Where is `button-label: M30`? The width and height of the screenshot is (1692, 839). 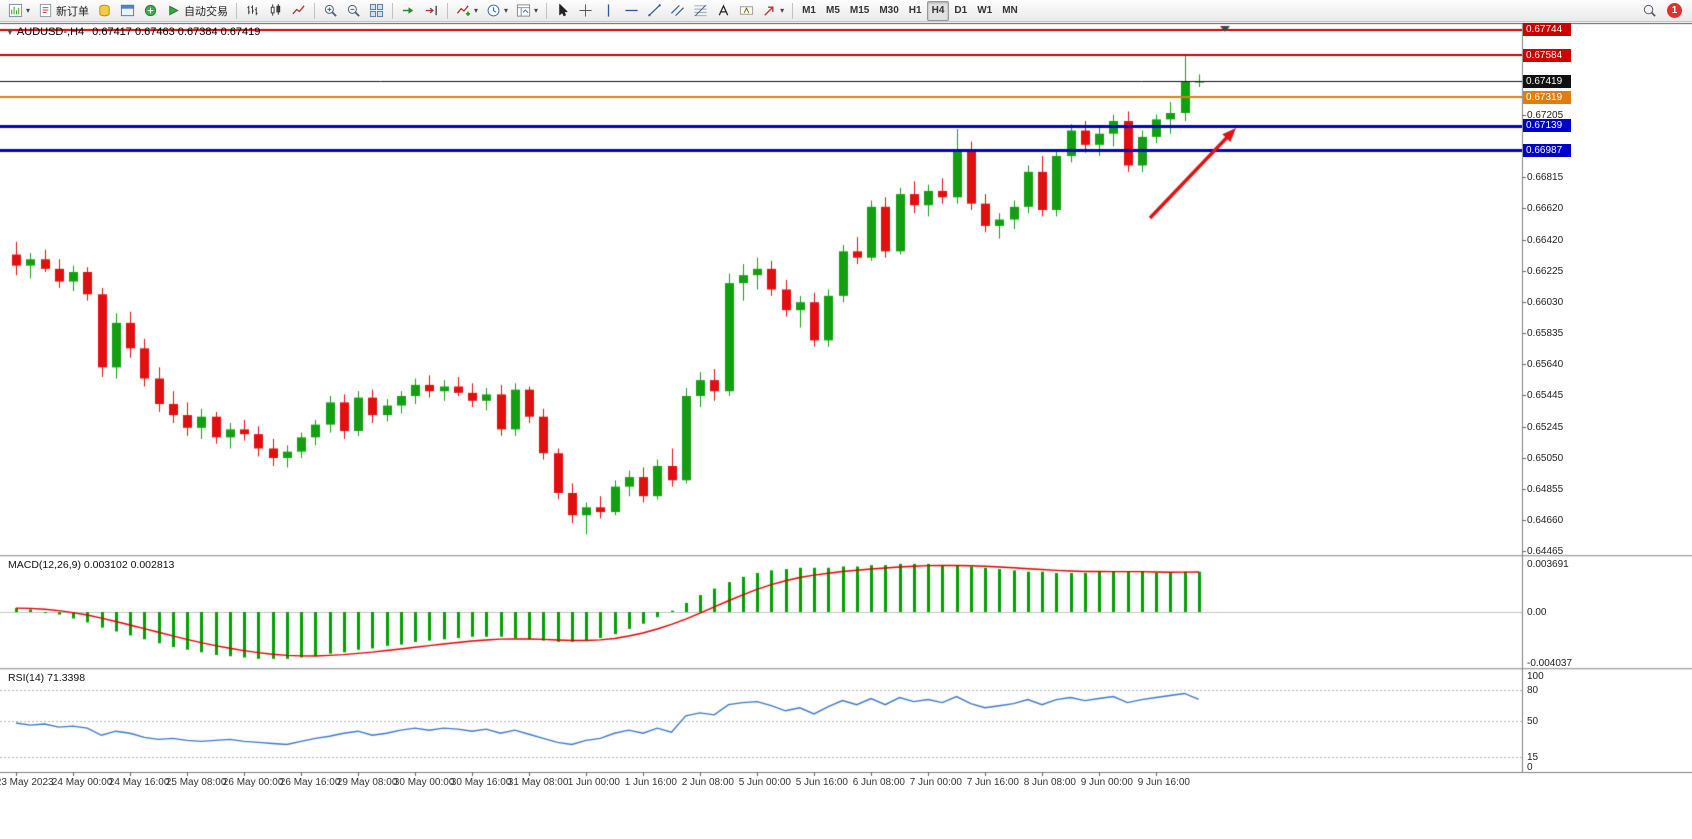
button-label: M30 is located at coordinates (889, 10).